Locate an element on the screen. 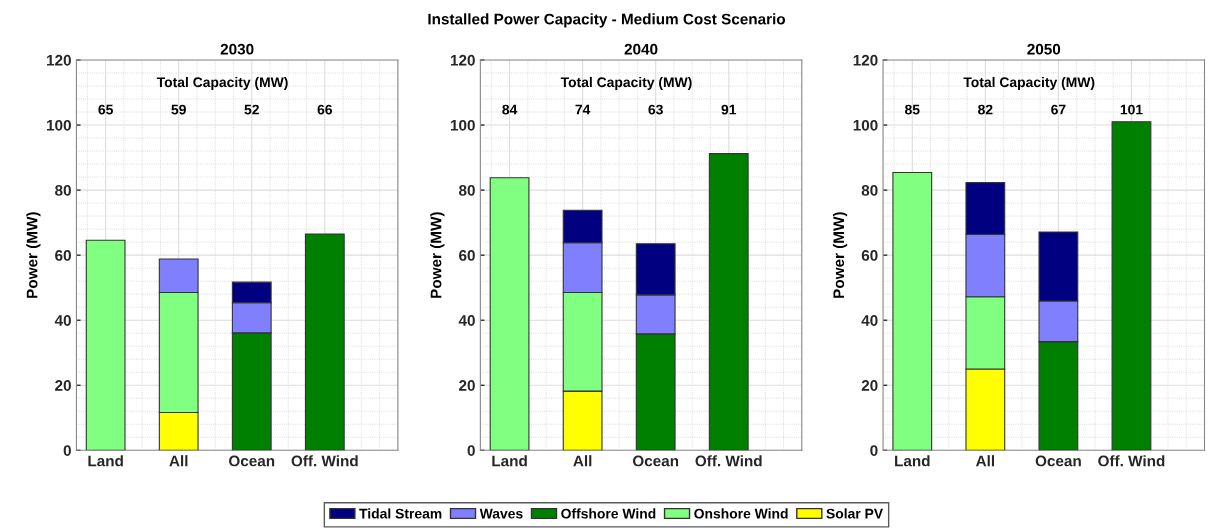 The width and height of the screenshot is (1213, 531). annotation: 101 is located at coordinates (1131, 109).